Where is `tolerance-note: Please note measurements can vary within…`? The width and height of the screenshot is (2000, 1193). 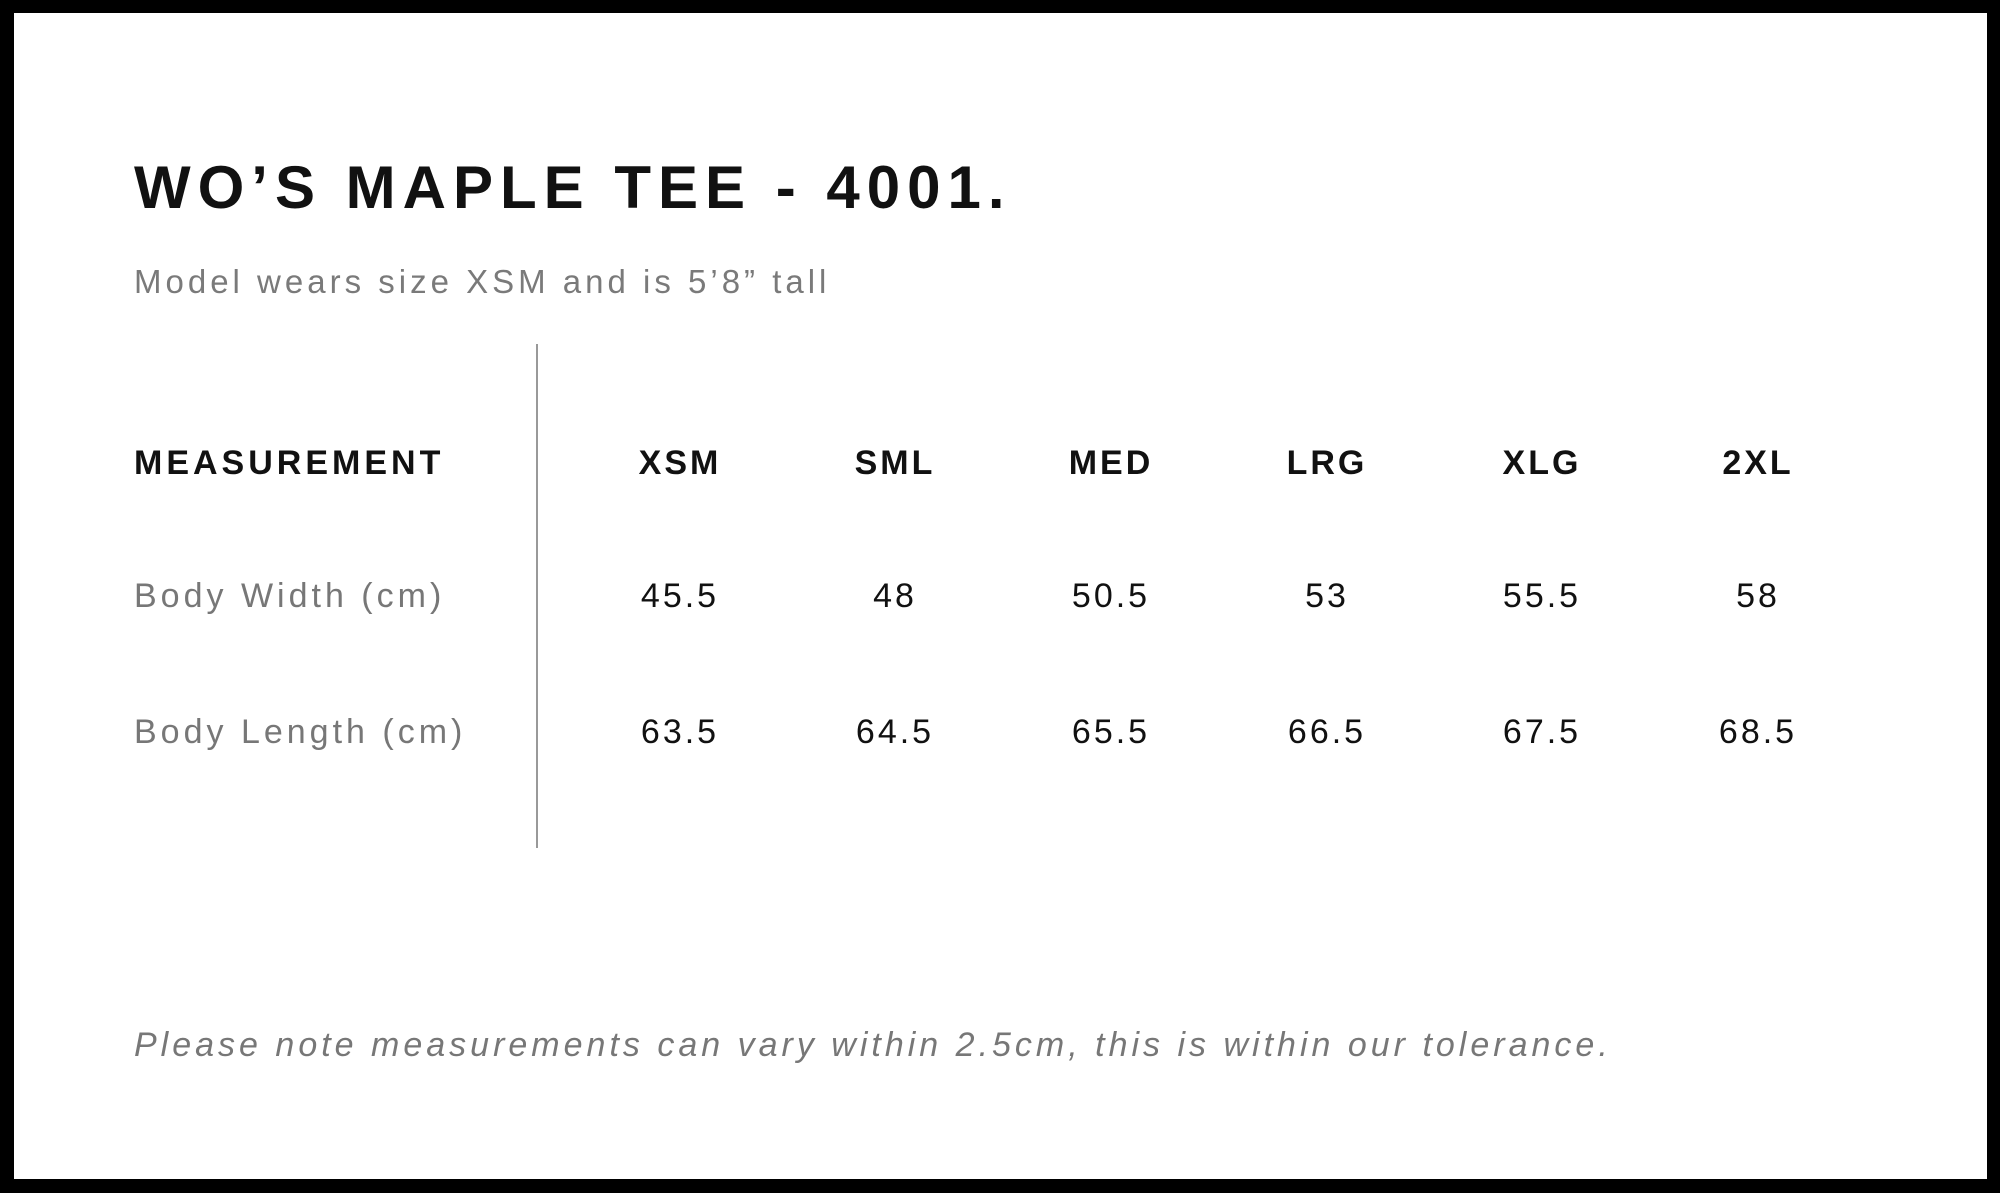
tolerance-note: Please note measurements can vary within… is located at coordinates (873, 1045).